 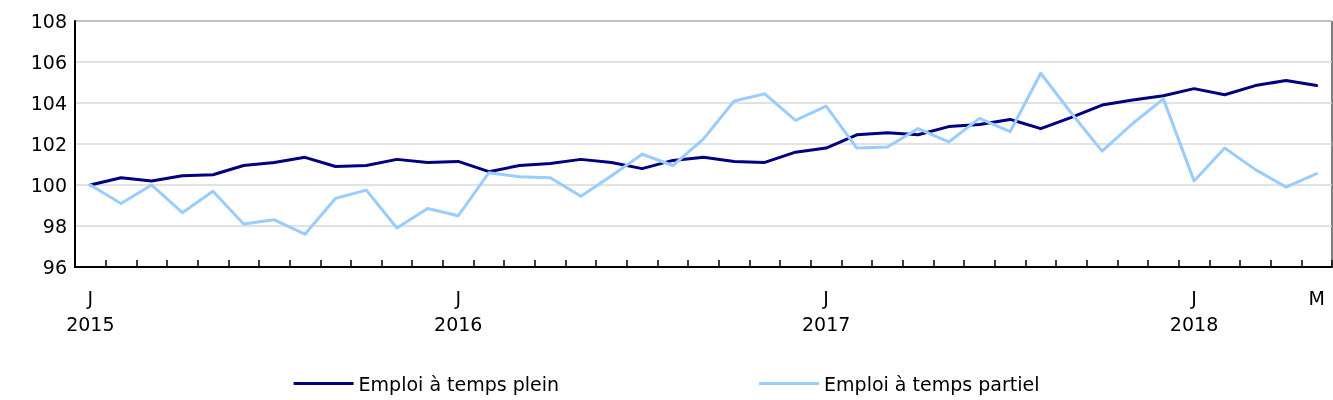 What do you see at coordinates (48, 144) in the screenshot?
I see `y-tick-label: 102` at bounding box center [48, 144].